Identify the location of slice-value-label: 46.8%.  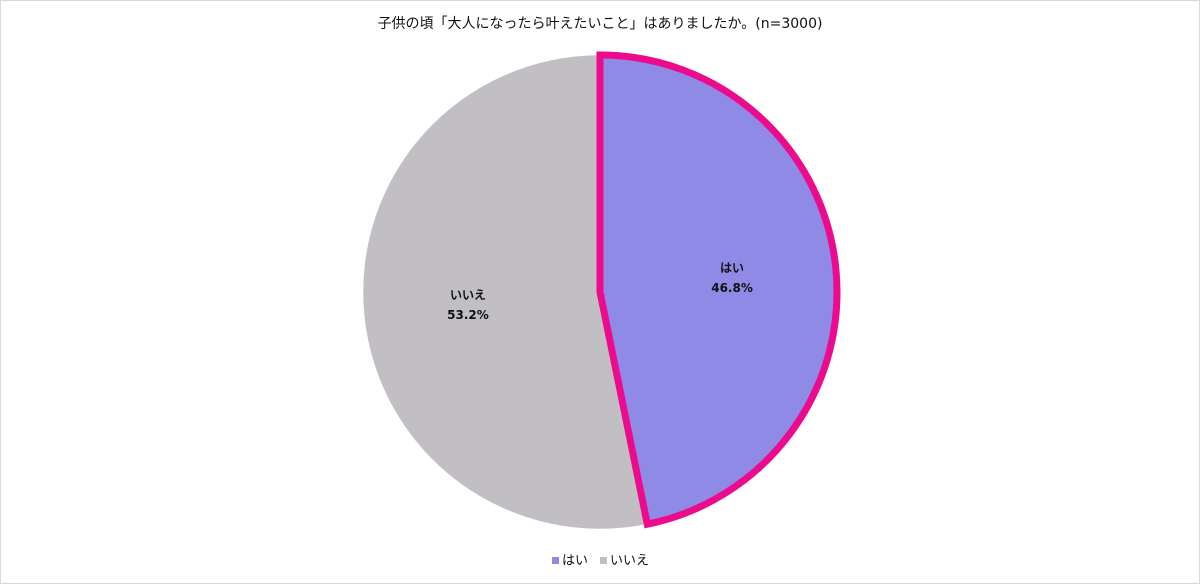
(732, 288).